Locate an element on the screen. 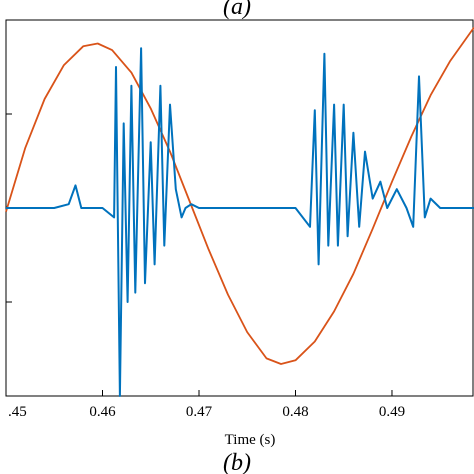 The image size is (474, 474). x-tick-label-1: 0.46 is located at coordinates (102, 412).